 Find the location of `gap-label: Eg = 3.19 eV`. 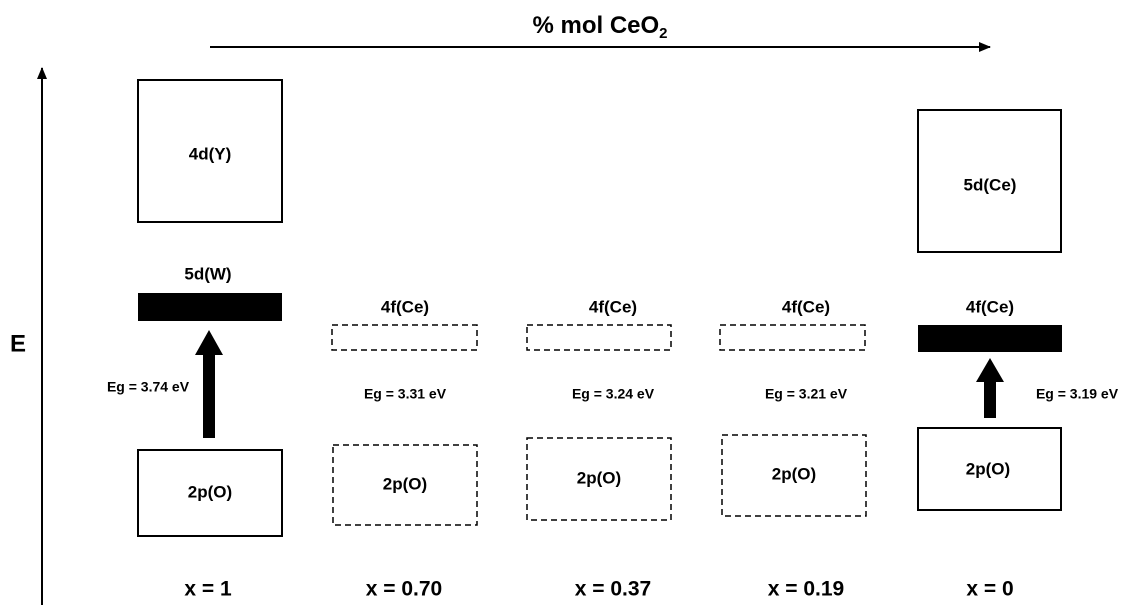

gap-label: Eg = 3.19 eV is located at coordinates (1077, 394).